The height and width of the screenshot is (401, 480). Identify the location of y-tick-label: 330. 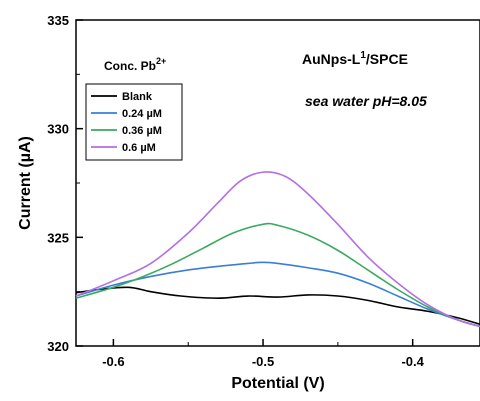
(58, 129).